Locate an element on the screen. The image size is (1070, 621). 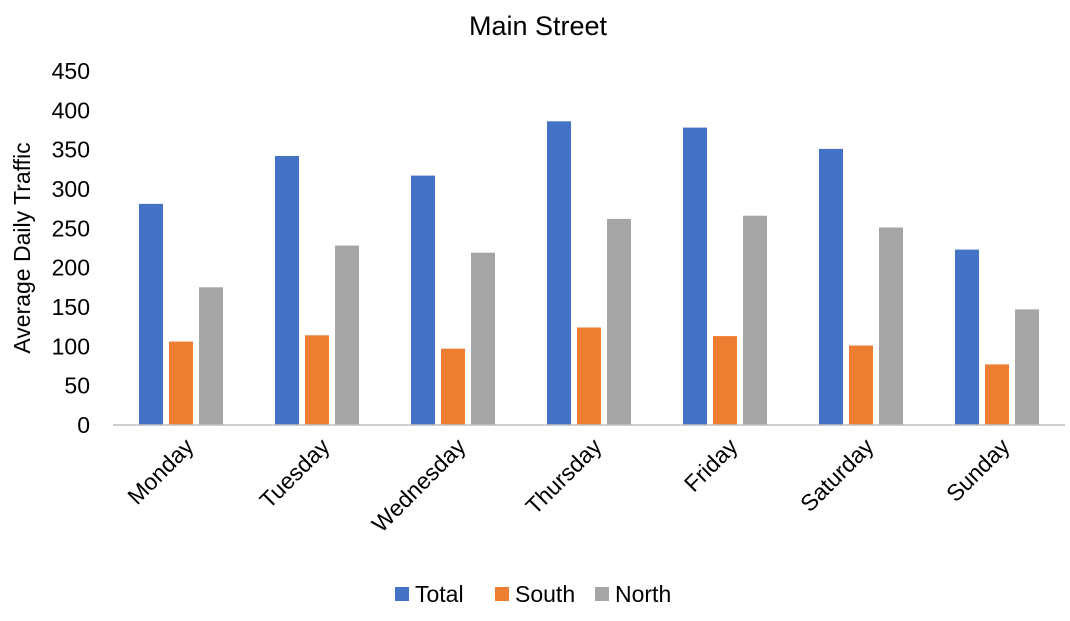
legend: Total South North is located at coordinates (533, 594).